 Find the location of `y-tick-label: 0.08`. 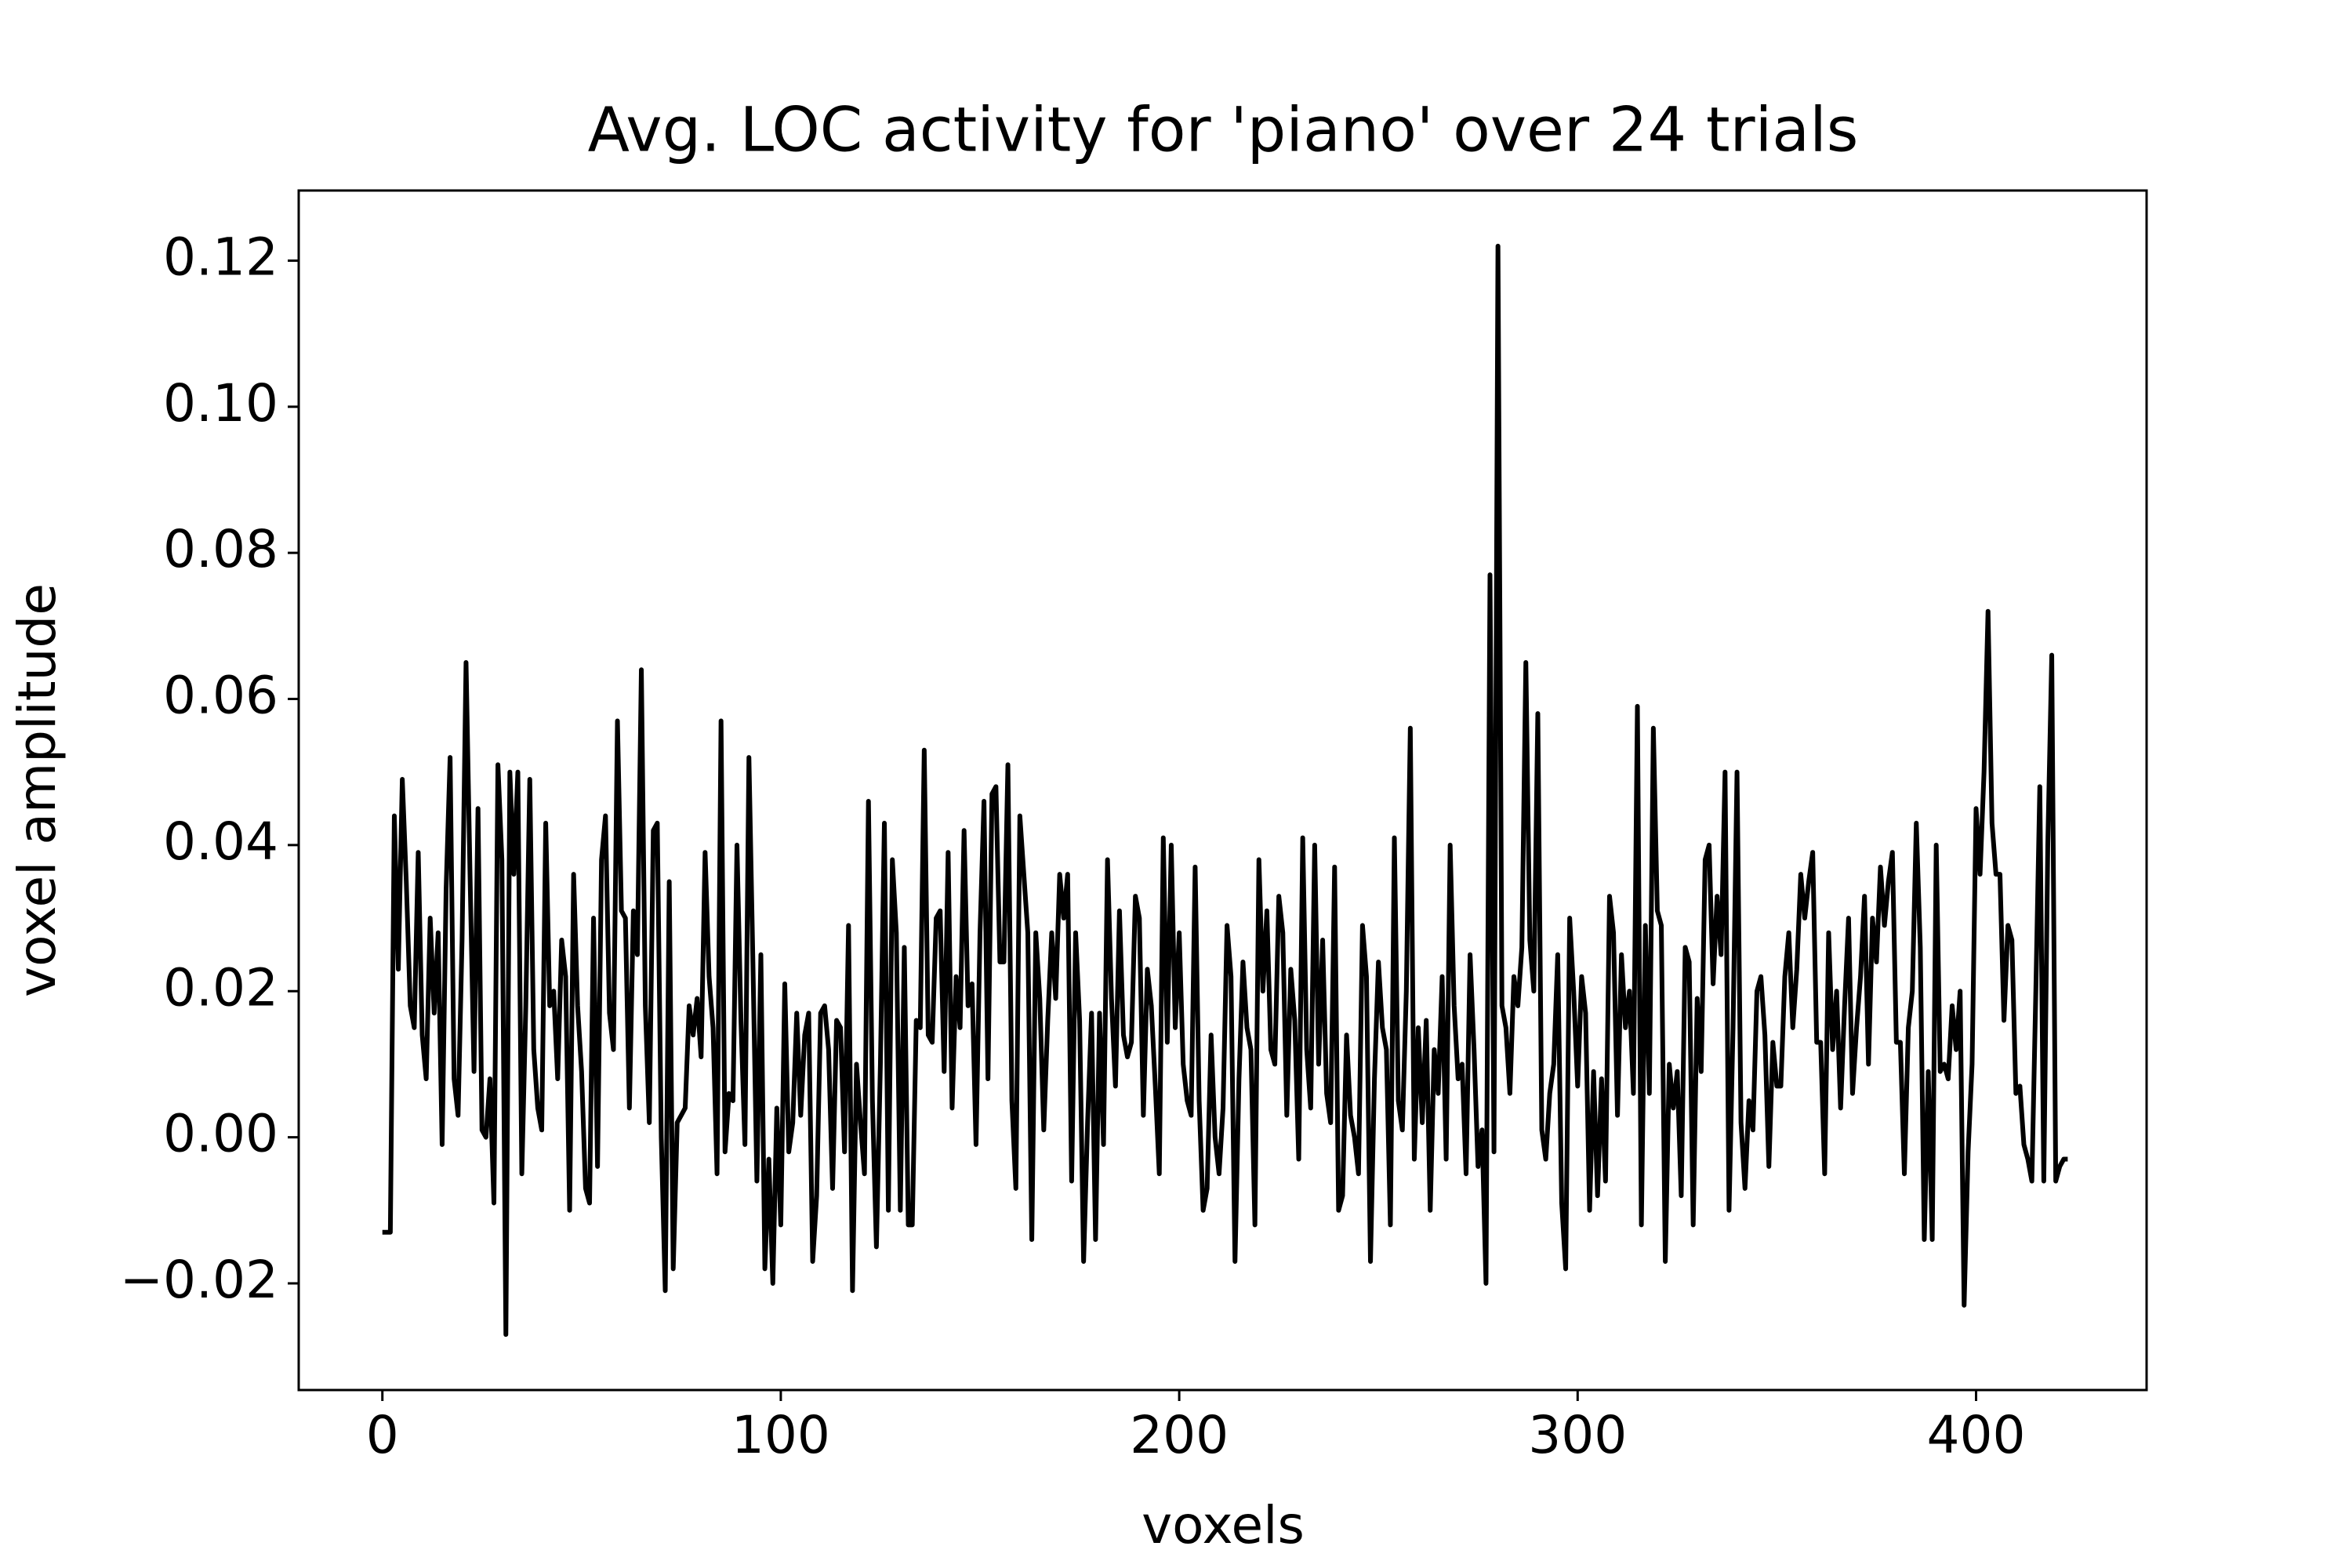

y-tick-label: 0.08 is located at coordinates (220, 549).